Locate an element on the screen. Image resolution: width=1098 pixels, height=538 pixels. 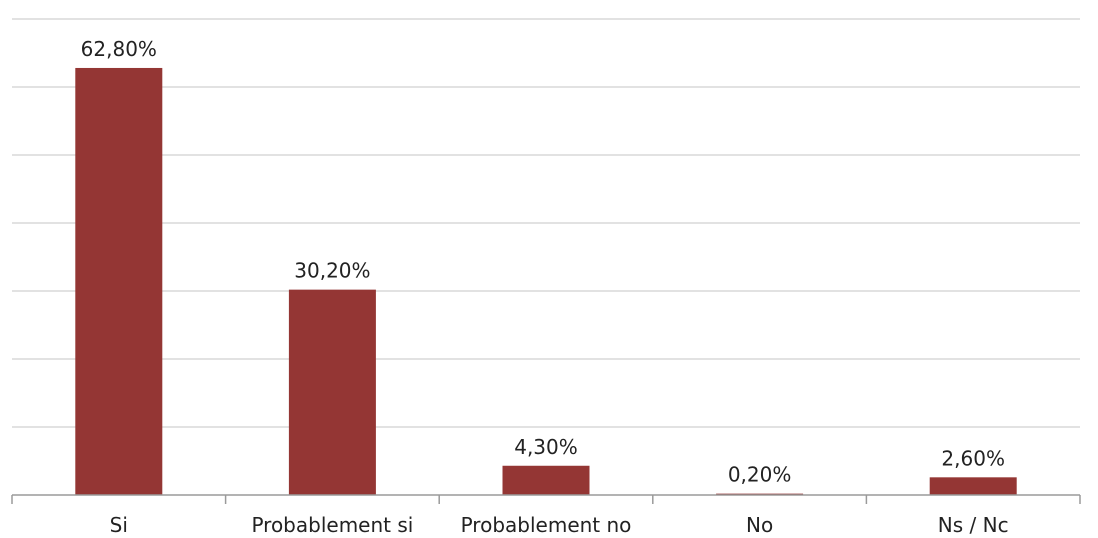
x-axis is located at coordinates (546, 499).